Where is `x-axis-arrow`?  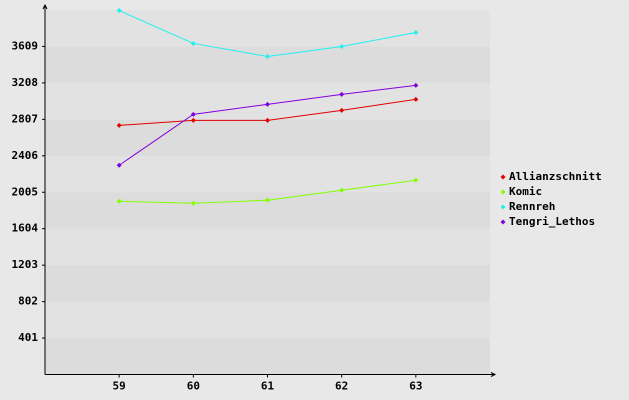
x-axis-arrow is located at coordinates (493, 374).